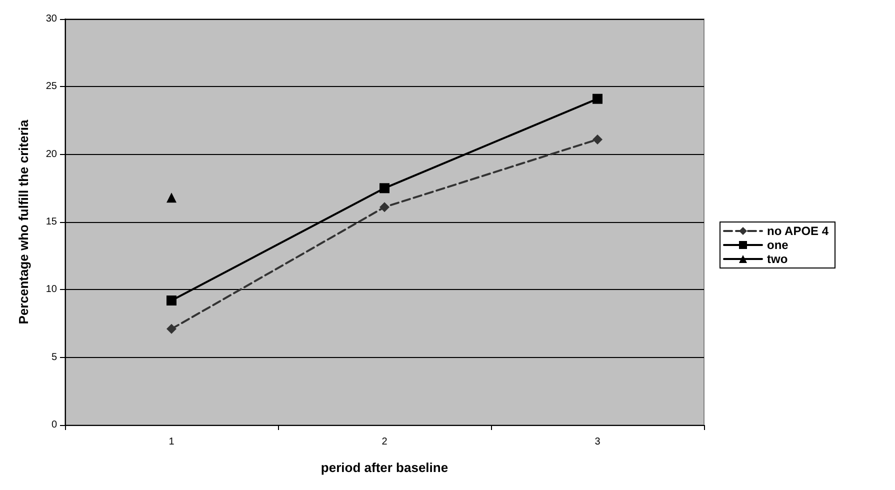 The image size is (895, 490). What do you see at coordinates (52, 222) in the screenshot?
I see `y-tick-label: 15` at bounding box center [52, 222].